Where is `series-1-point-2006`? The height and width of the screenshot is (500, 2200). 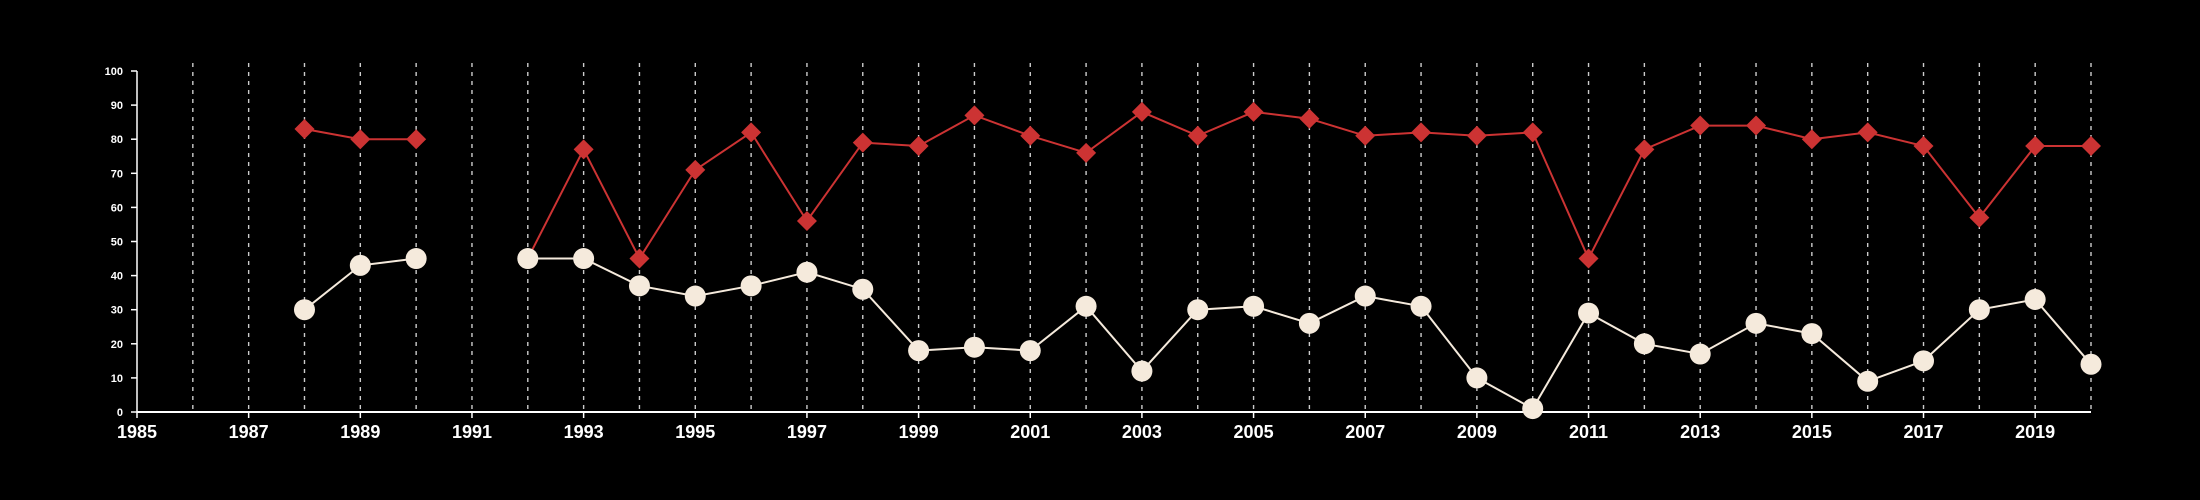 series-1-point-2006 is located at coordinates (1309, 118).